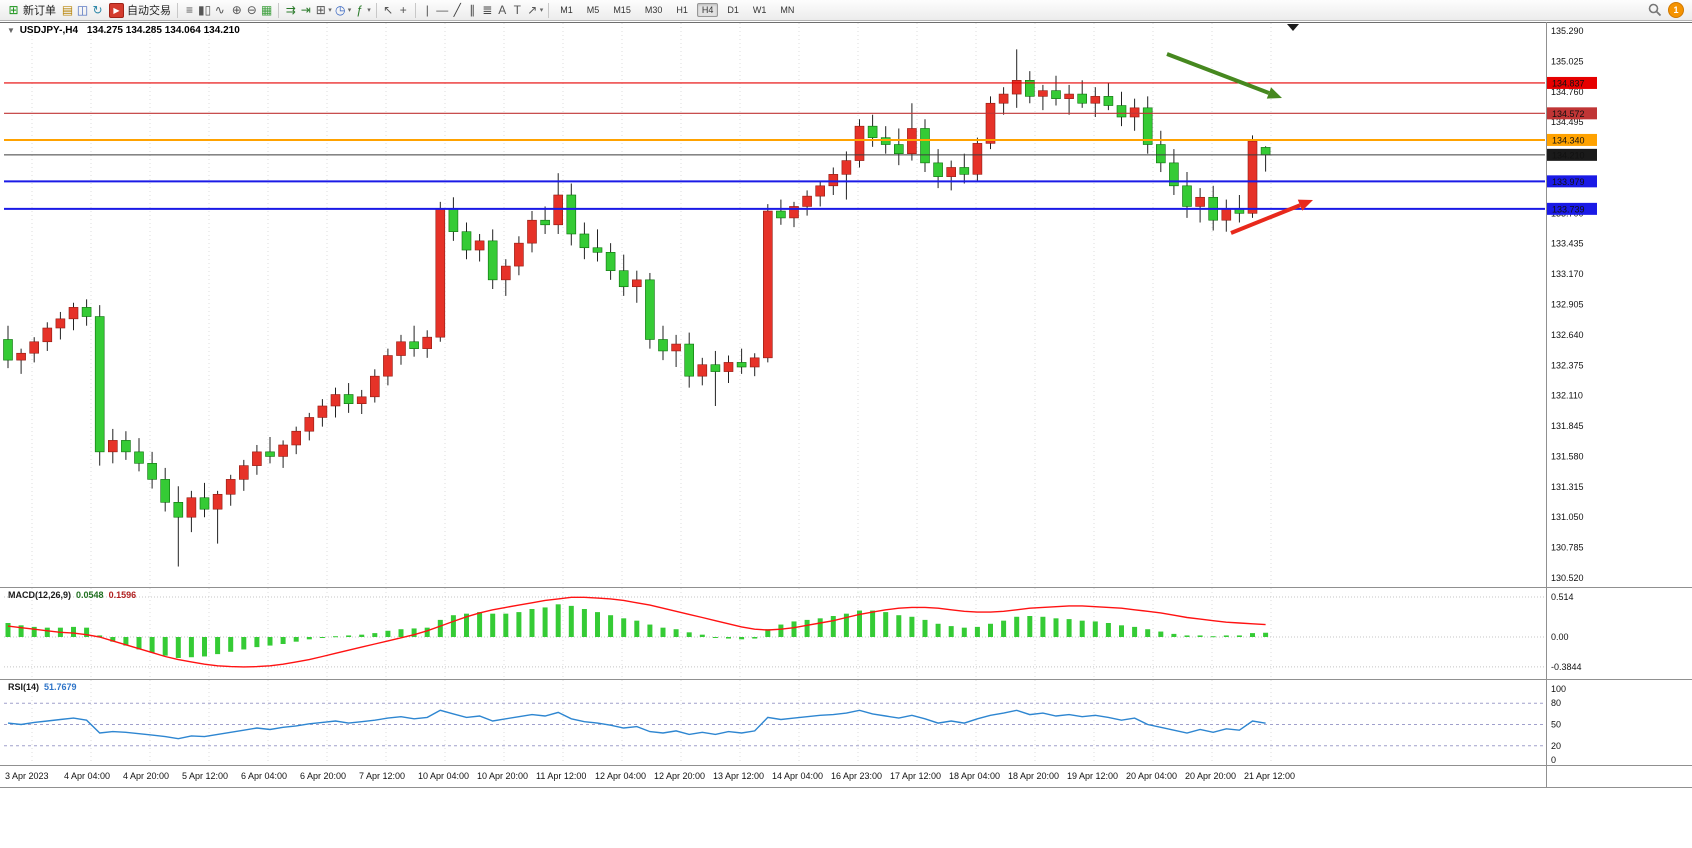 This screenshot has height=848, width=1692. I want to click on search-icon, so click(1655, 10).